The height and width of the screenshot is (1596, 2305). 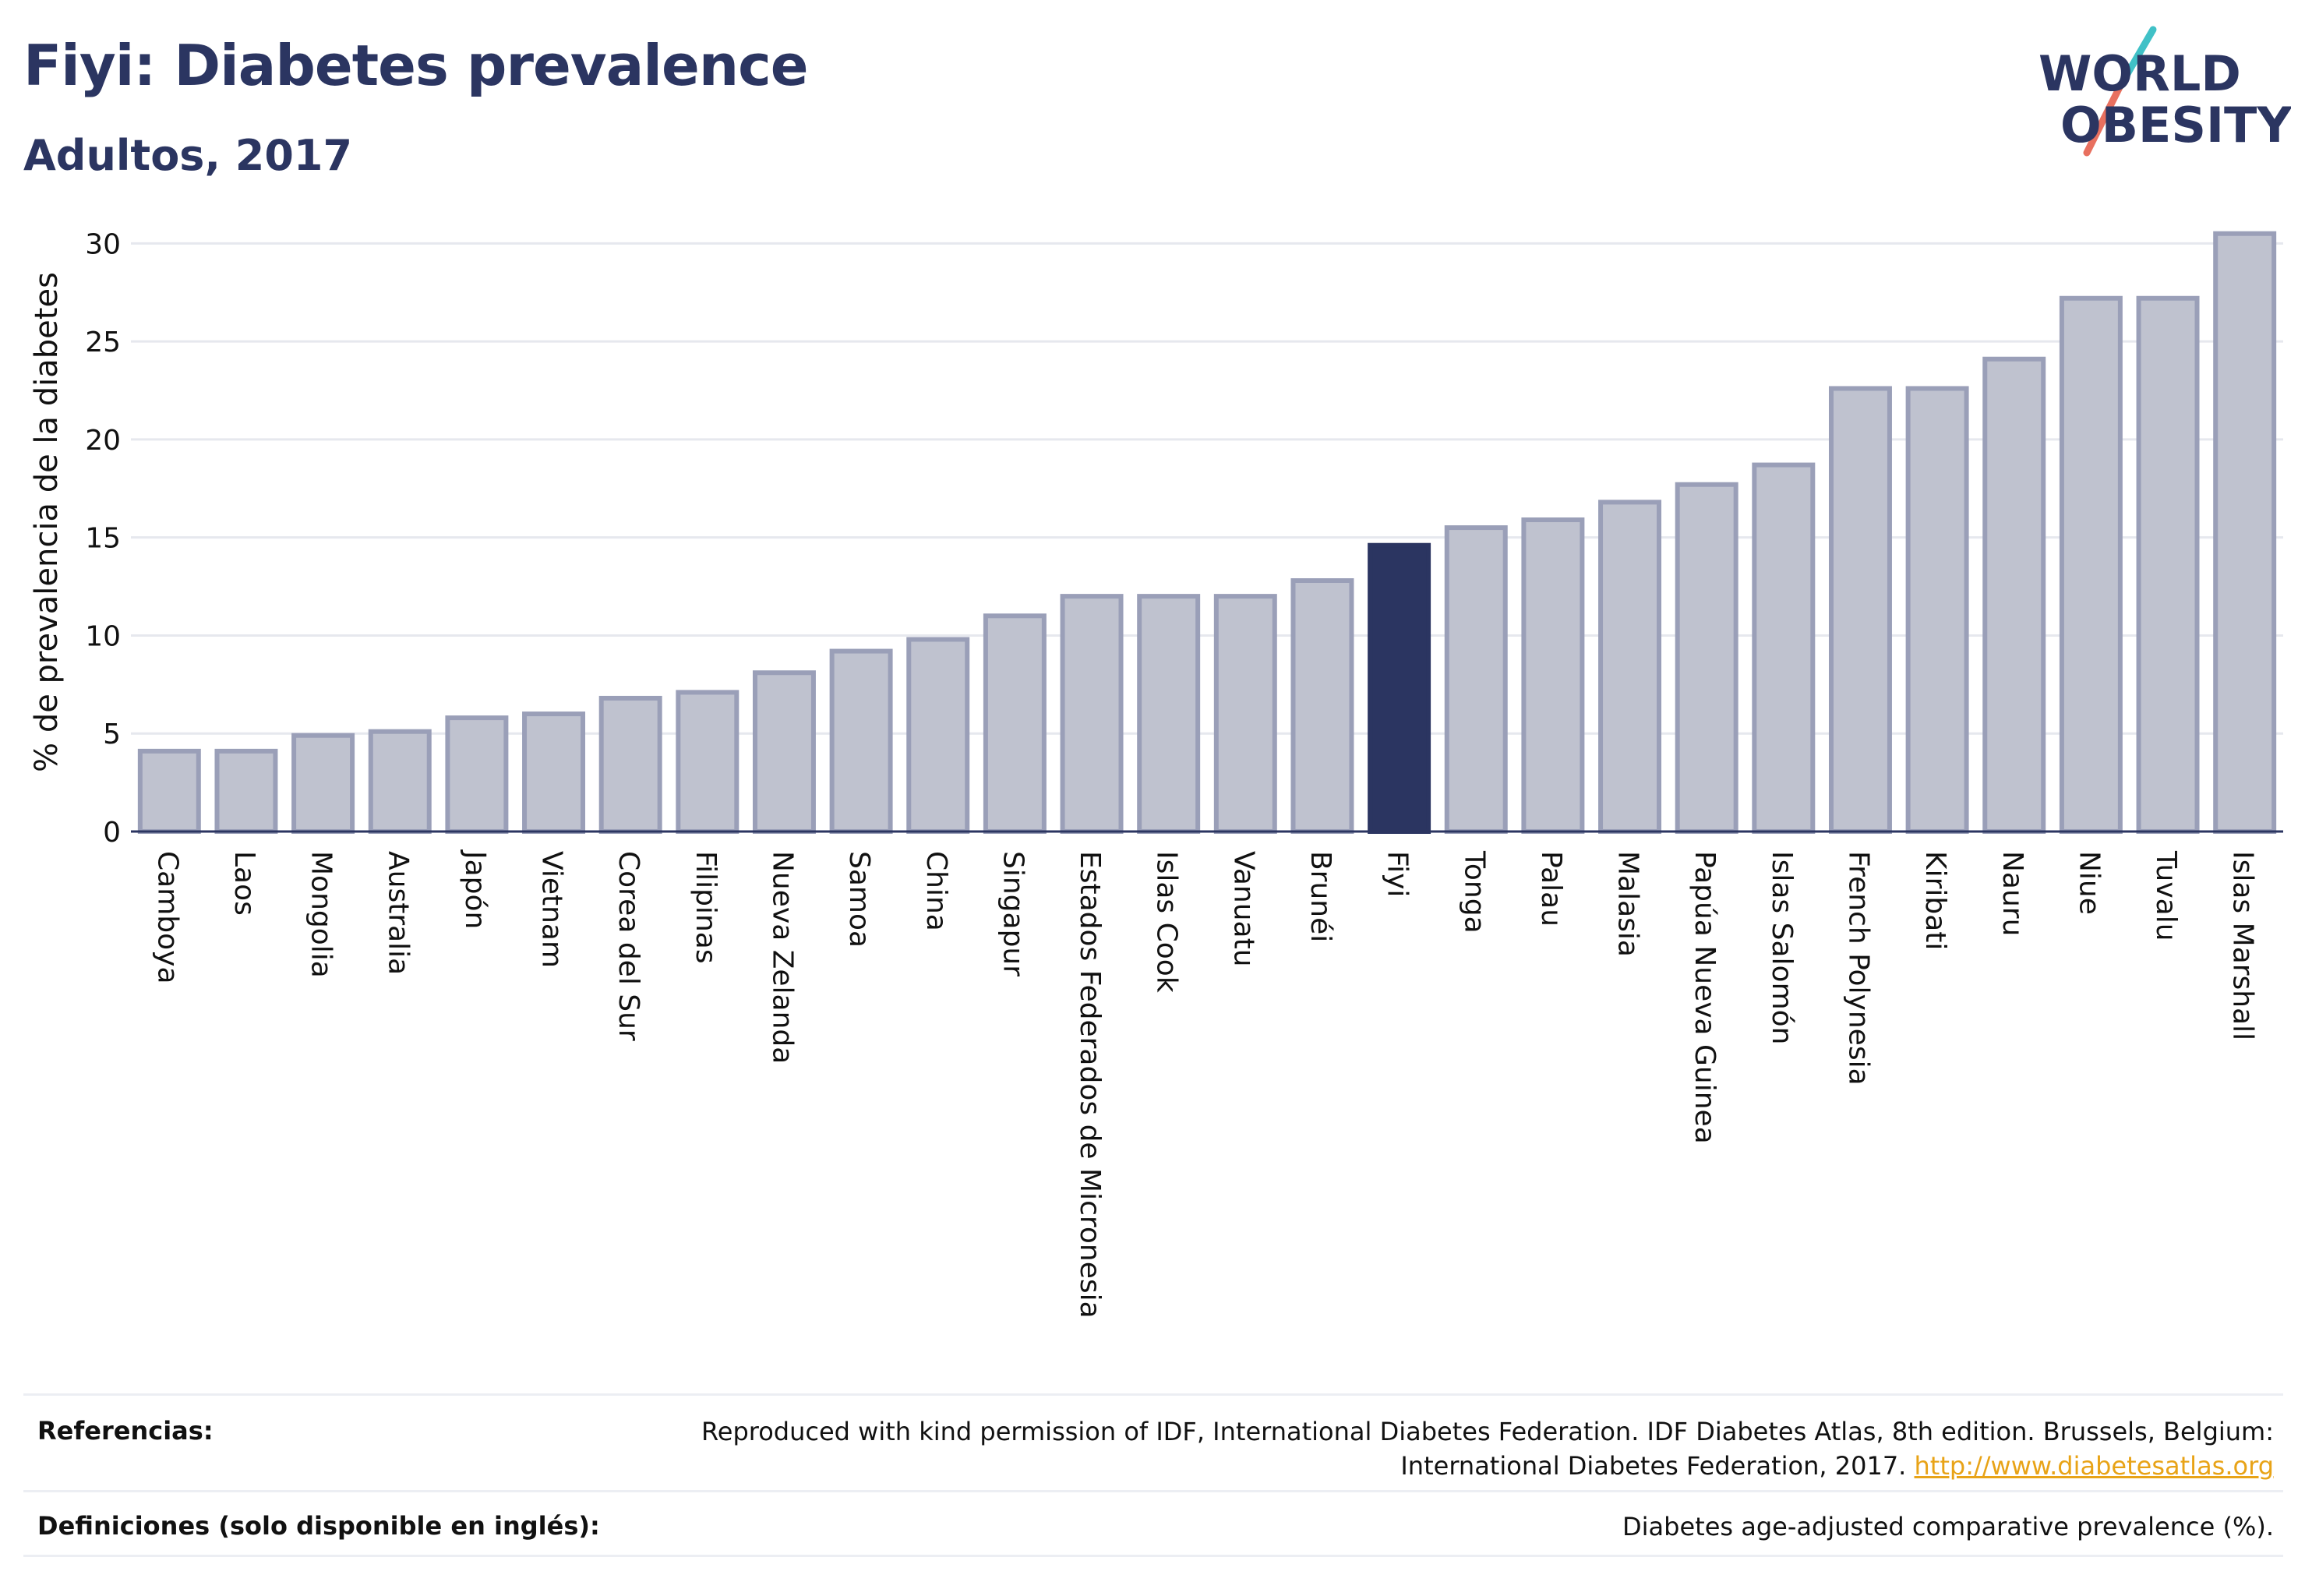 What do you see at coordinates (112, 734) in the screenshot?
I see `y-tick-label: 5` at bounding box center [112, 734].